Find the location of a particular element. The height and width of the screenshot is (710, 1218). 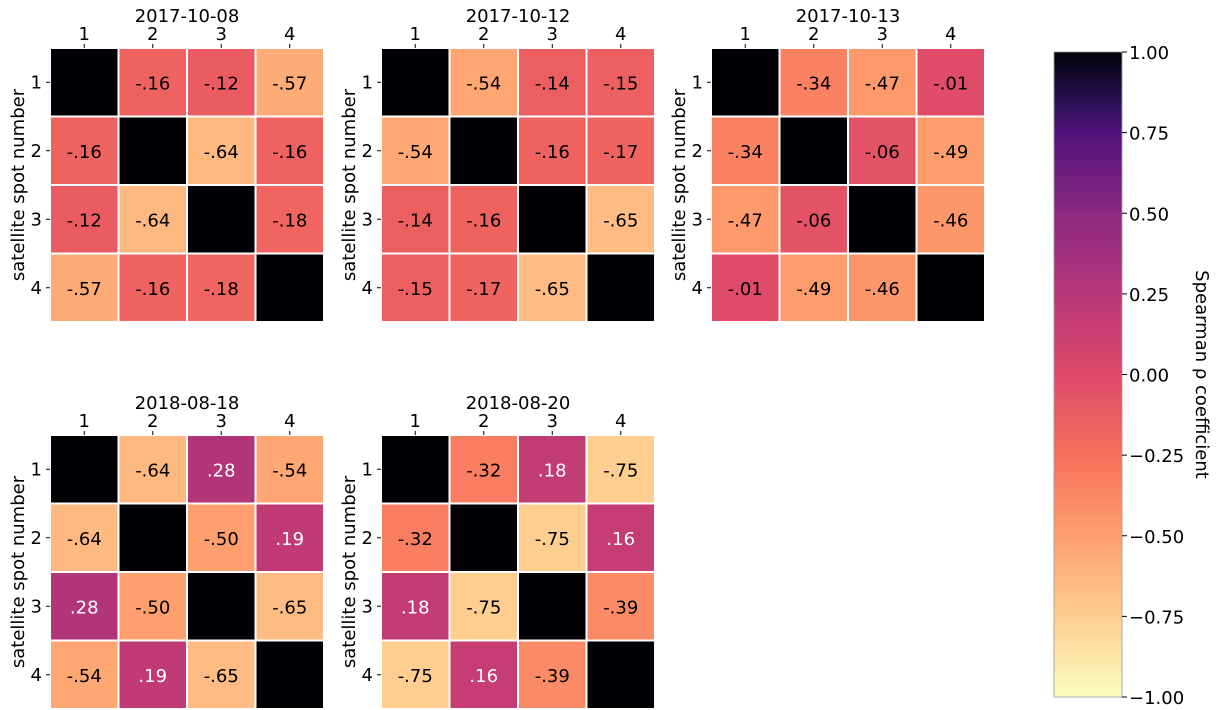

cell-value-label: -.18 is located at coordinates (221, 289).